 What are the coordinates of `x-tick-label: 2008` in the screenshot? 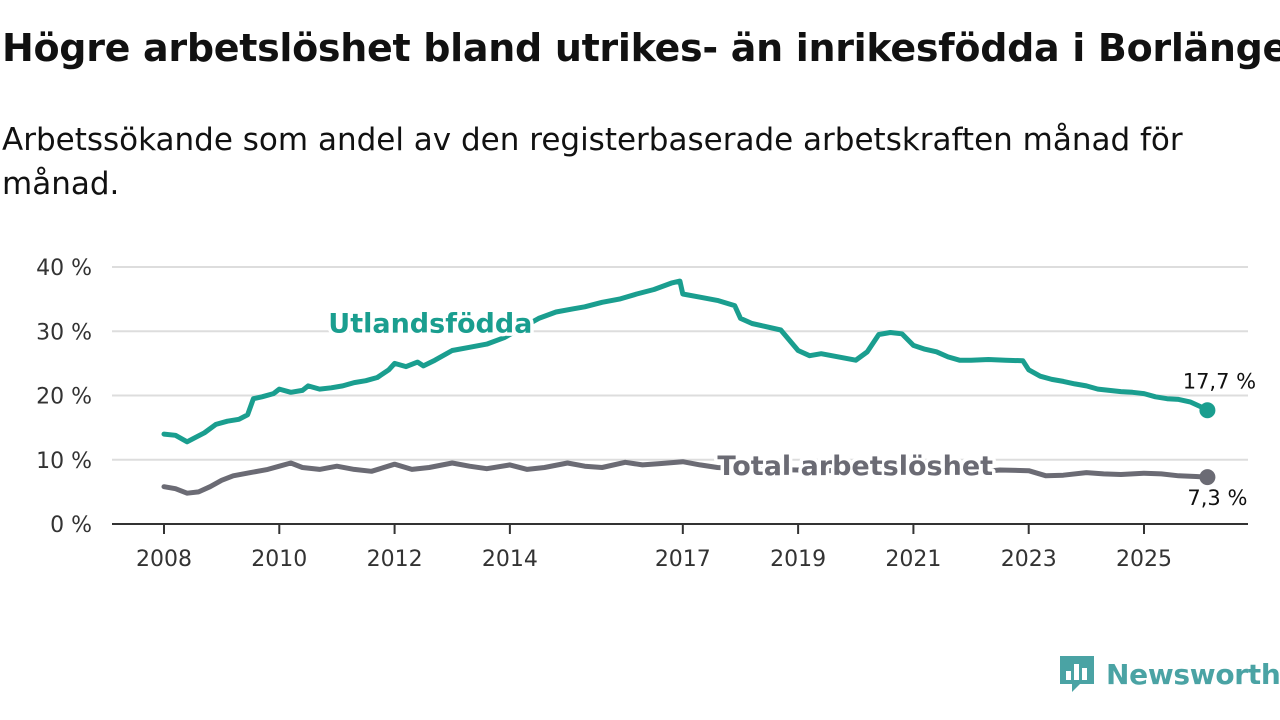 It's located at (164, 559).